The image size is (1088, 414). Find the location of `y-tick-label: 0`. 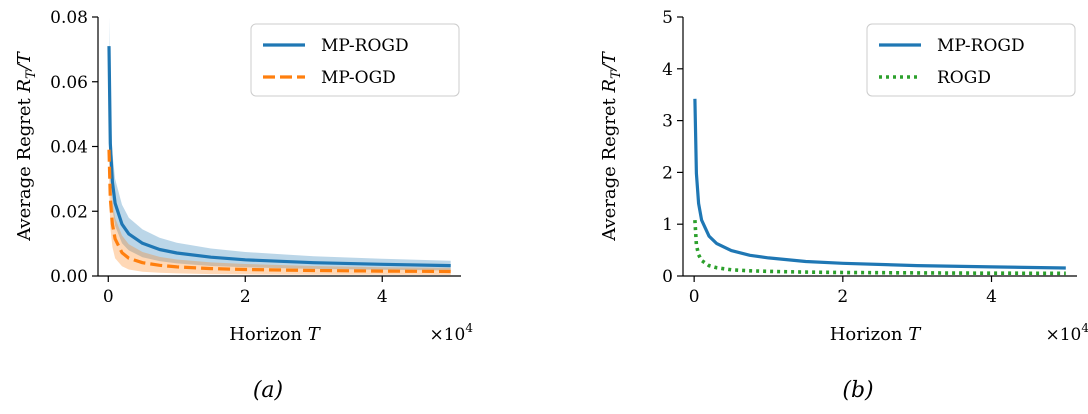

y-tick-label: 0 is located at coordinates (667, 277).